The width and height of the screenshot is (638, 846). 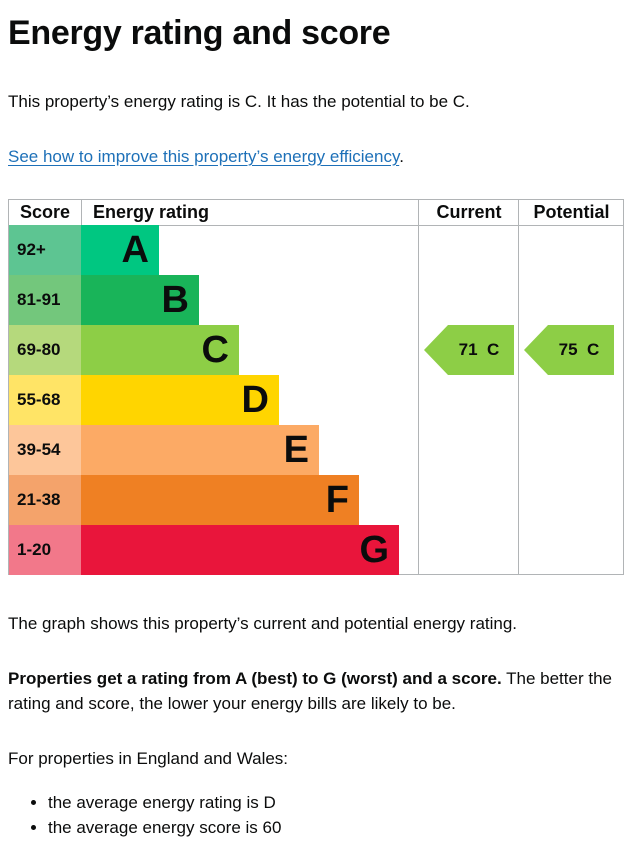 I want to click on header-current: Current, so click(x=469, y=212).